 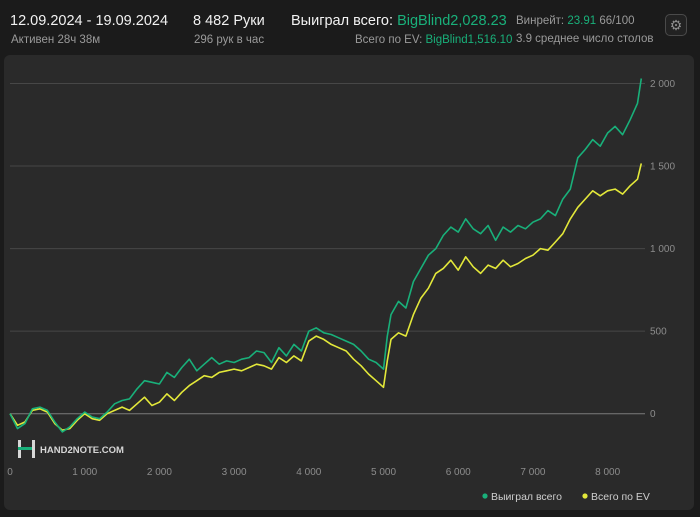 What do you see at coordinates (383, 472) in the screenshot?
I see `x-tick-label: 5 000` at bounding box center [383, 472].